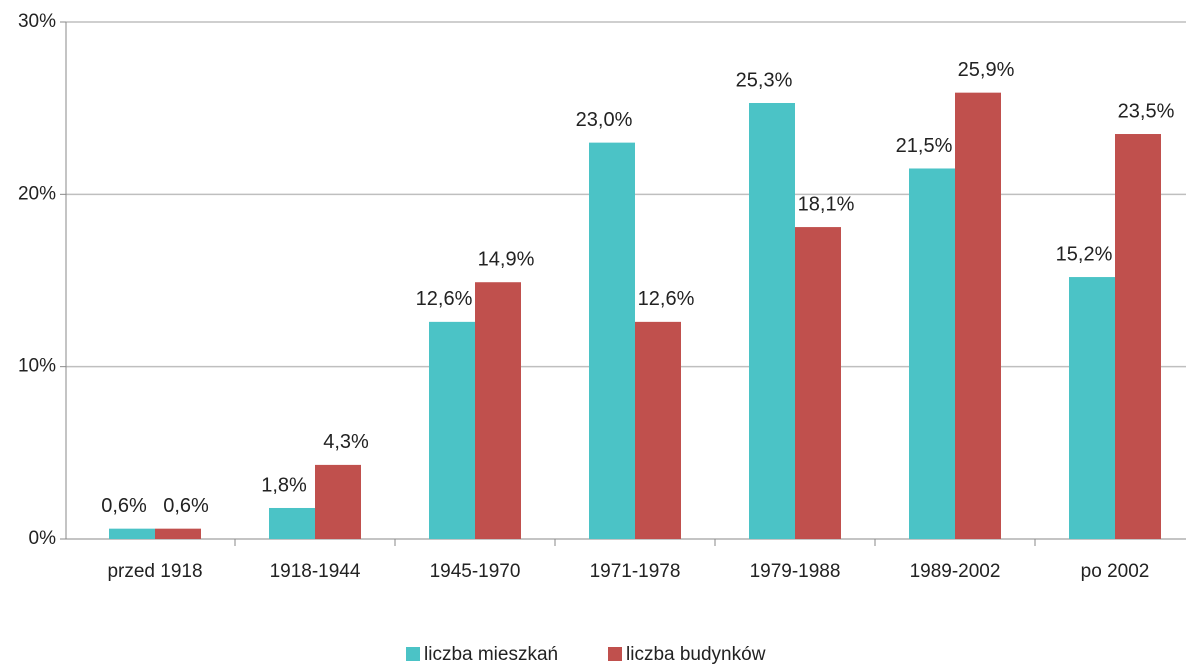  What do you see at coordinates (315, 571) in the screenshot?
I see `x-tick-label: 1918-1944` at bounding box center [315, 571].